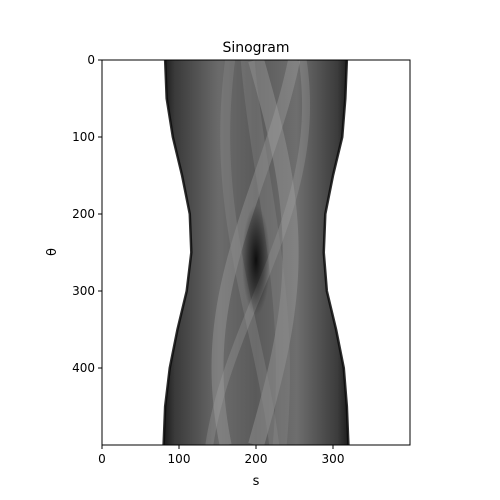  What do you see at coordinates (91, 60) in the screenshot?
I see `y-tick-label: 0` at bounding box center [91, 60].